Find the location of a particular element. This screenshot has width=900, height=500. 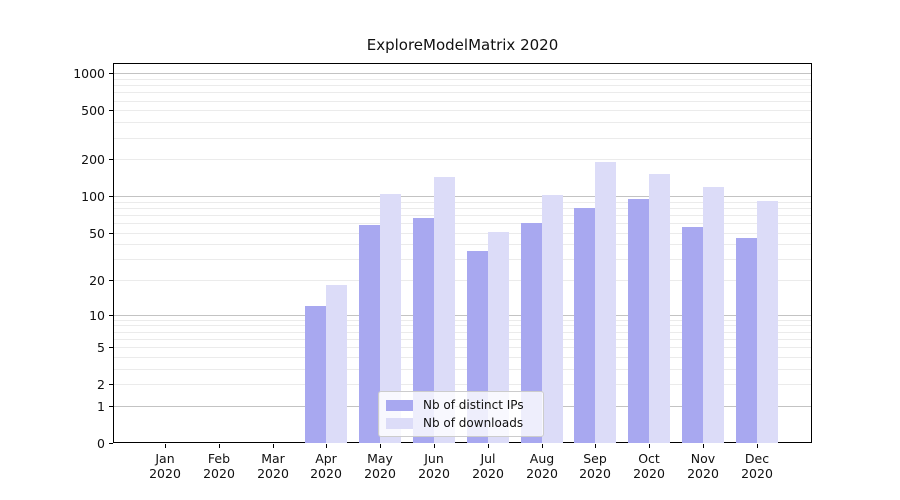

x-tick-month: Dec is located at coordinates (757, 458).